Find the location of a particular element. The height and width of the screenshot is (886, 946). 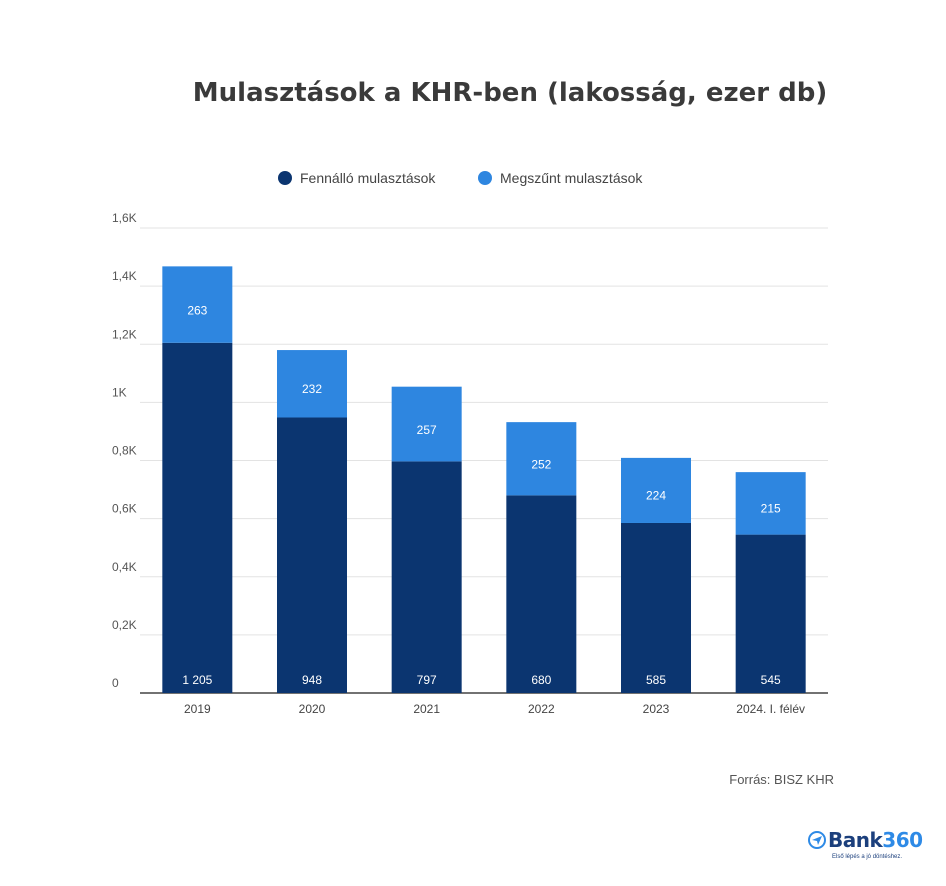

y-tick-label: 0,6K is located at coordinates (124, 509).